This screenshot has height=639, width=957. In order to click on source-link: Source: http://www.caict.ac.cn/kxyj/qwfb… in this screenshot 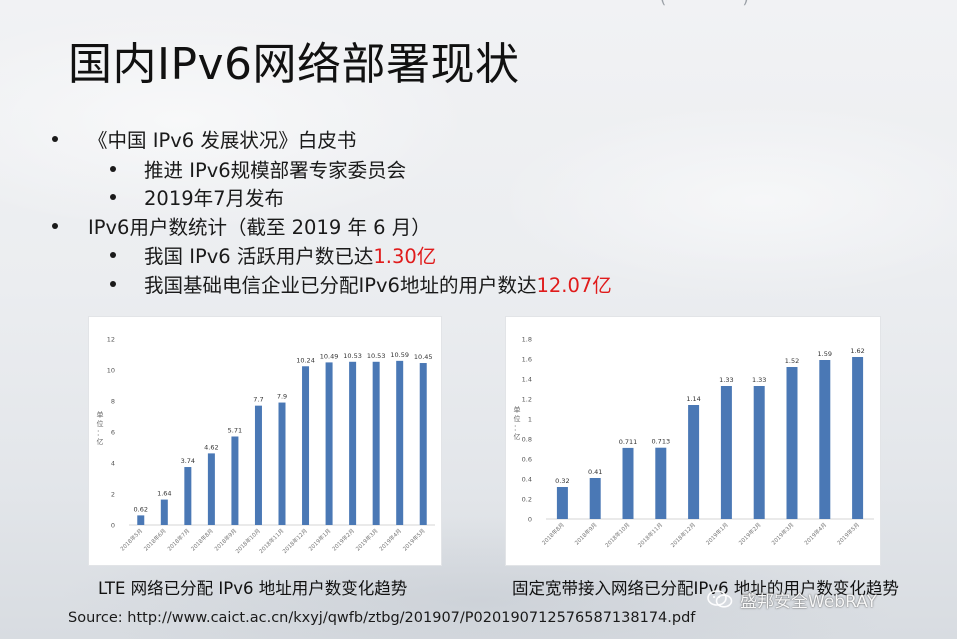, I will do `click(382, 618)`.